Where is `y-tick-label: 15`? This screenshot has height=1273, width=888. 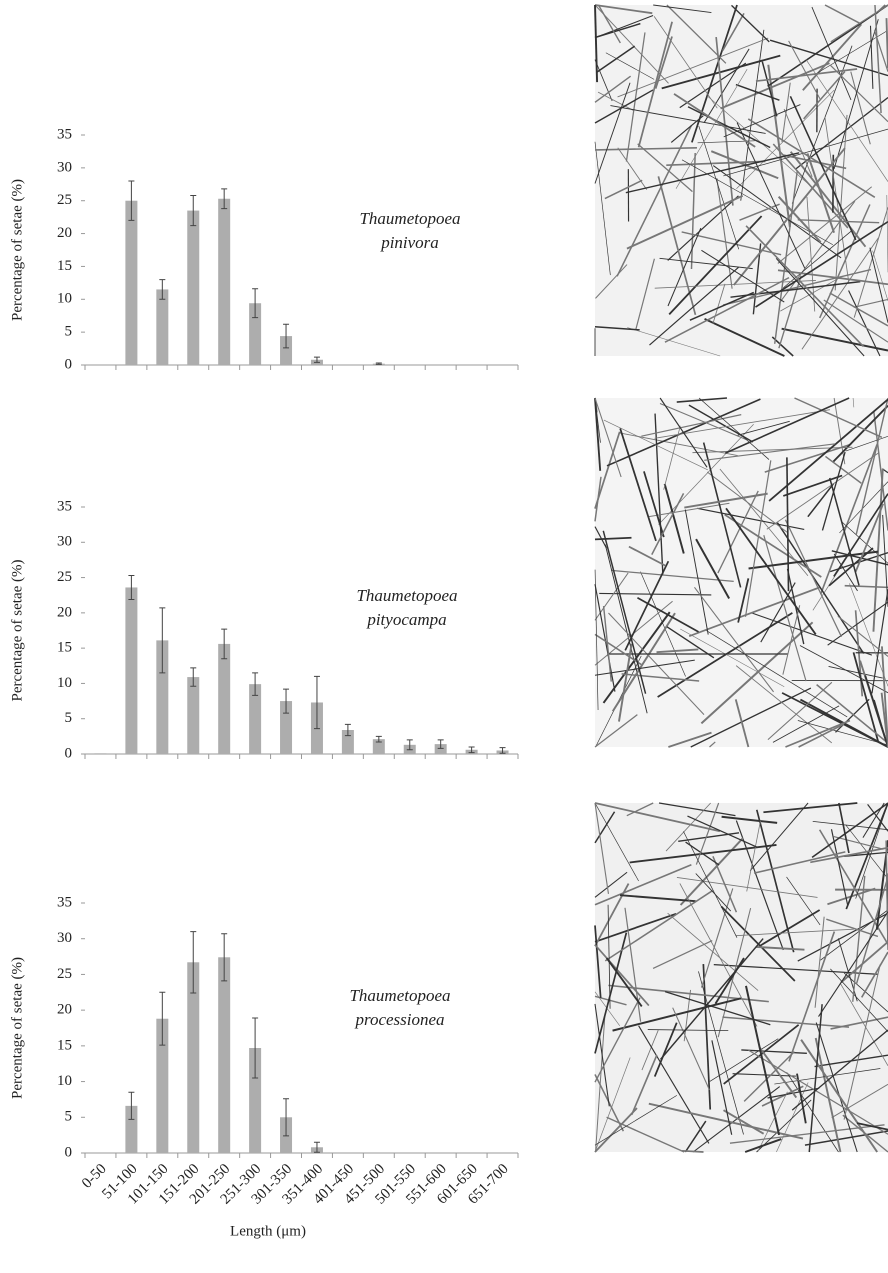
y-tick-label: 15 is located at coordinates (64, 648).